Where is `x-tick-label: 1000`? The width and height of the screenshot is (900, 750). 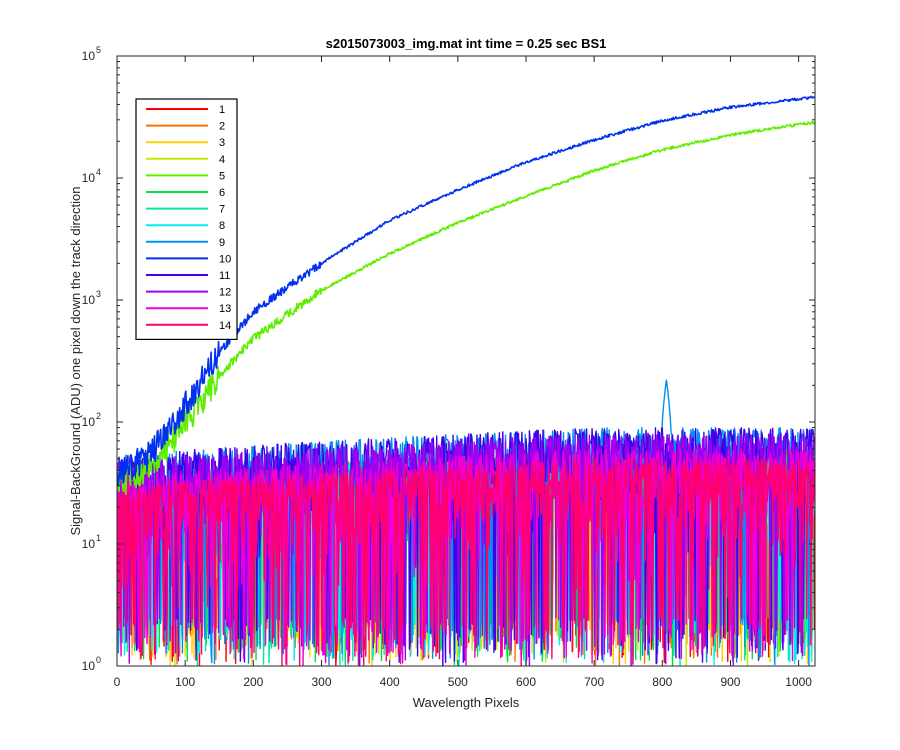 x-tick-label: 1000 is located at coordinates (798, 682).